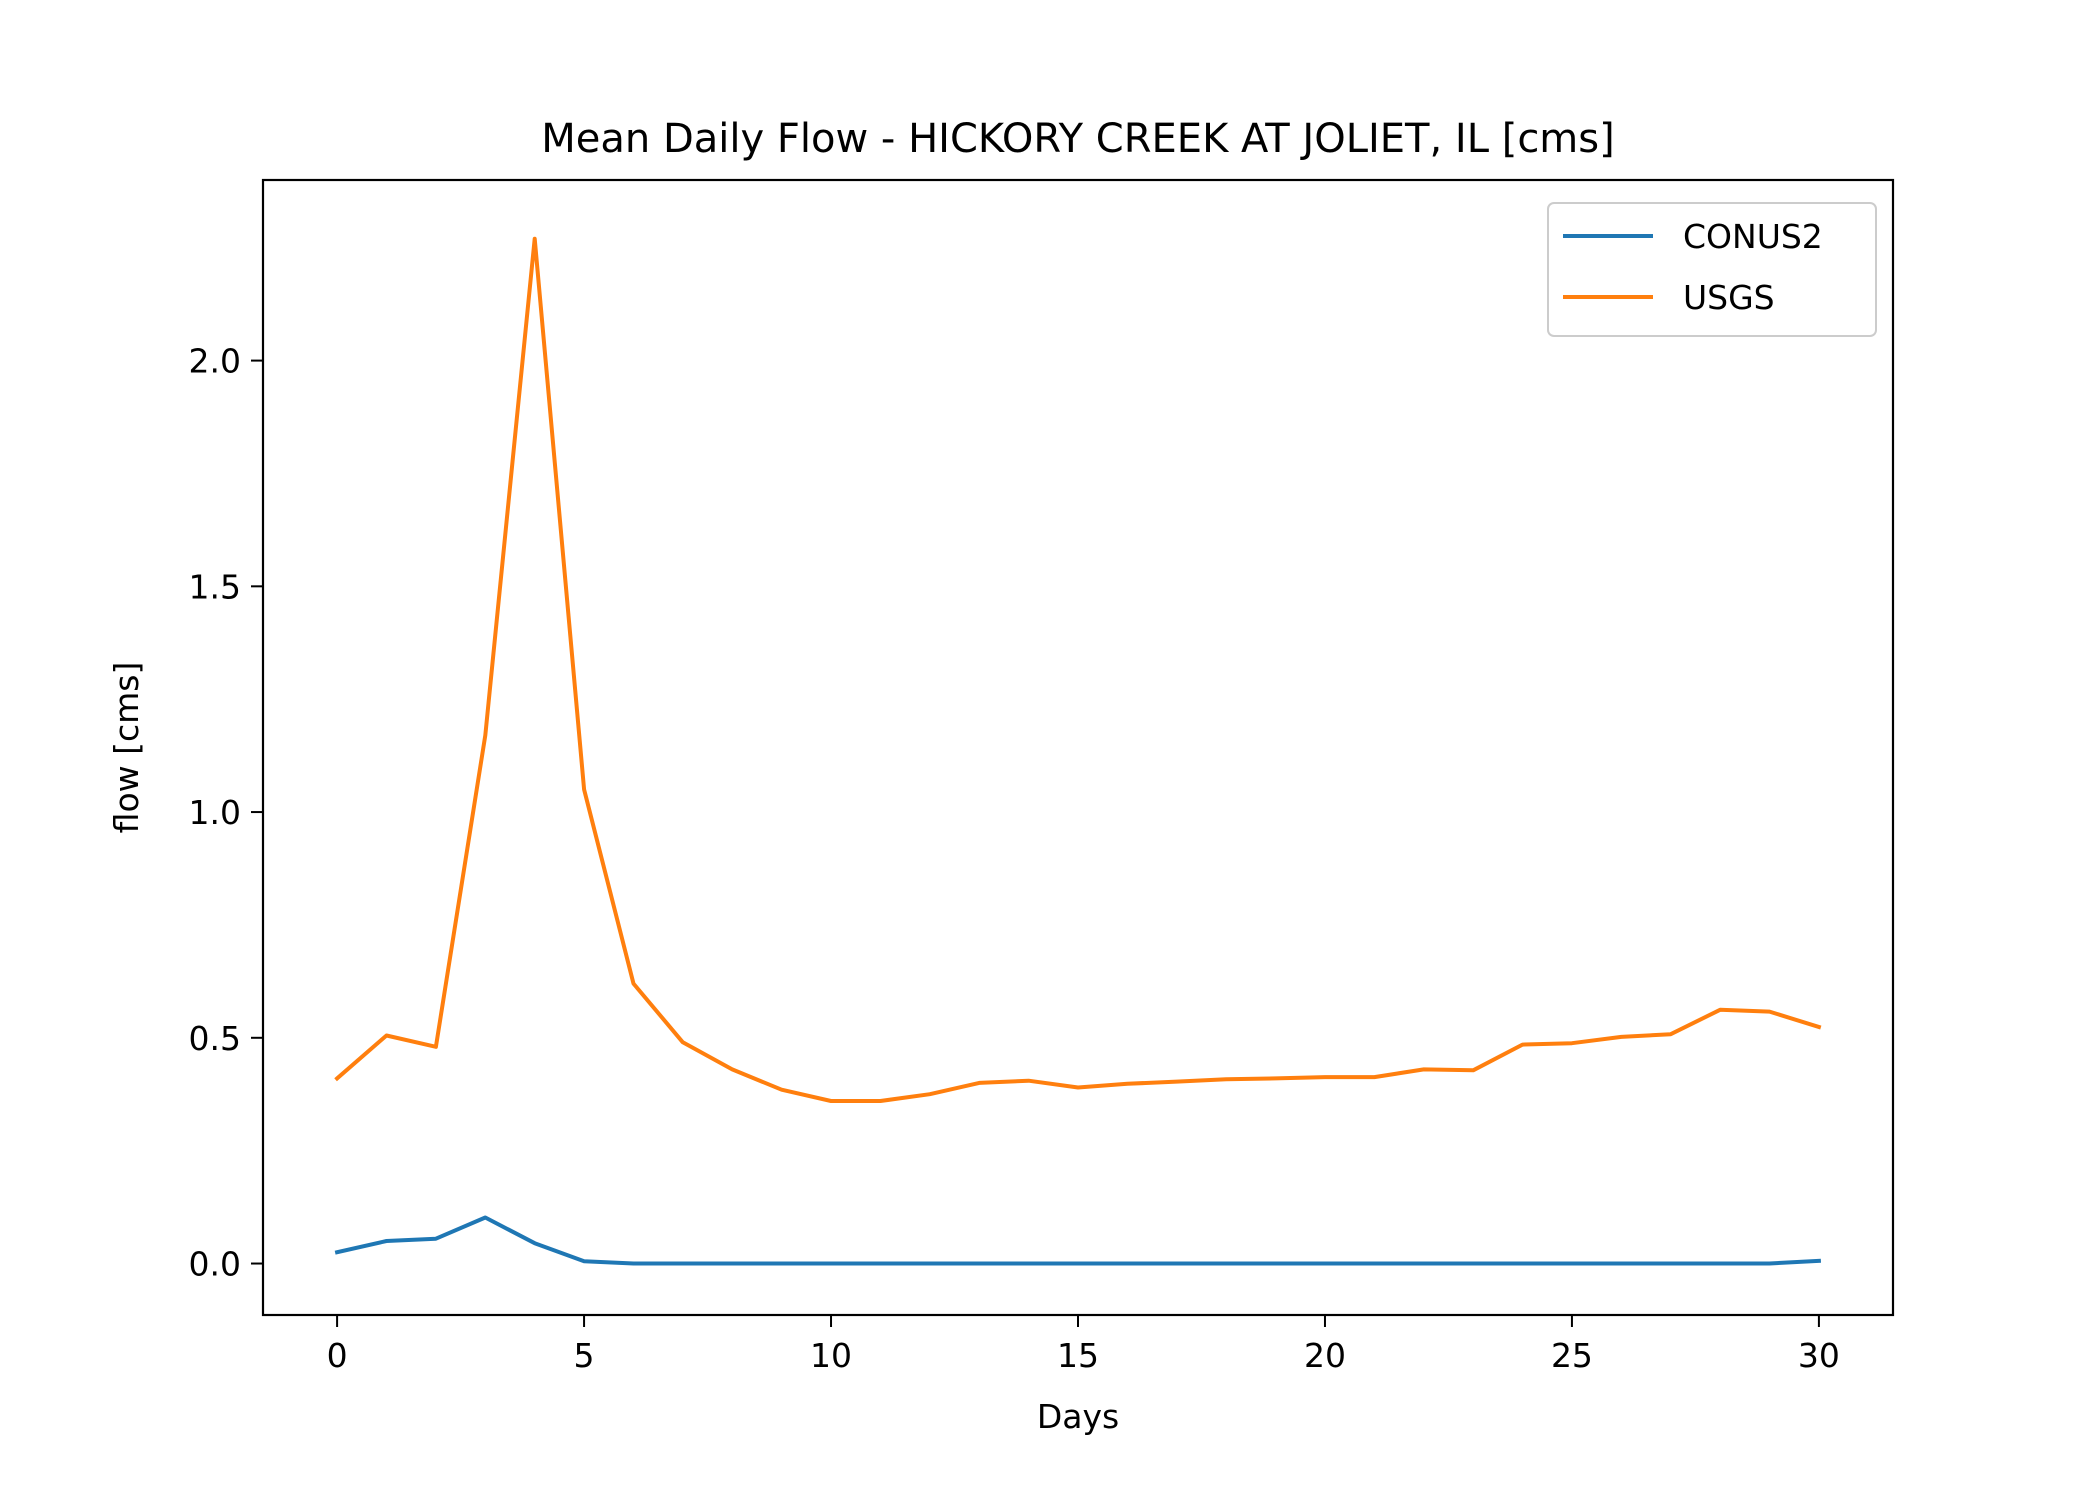 The image size is (2100, 1505). Describe the element at coordinates (215, 586) in the screenshot. I see `y-tick-label: 1.5` at that location.